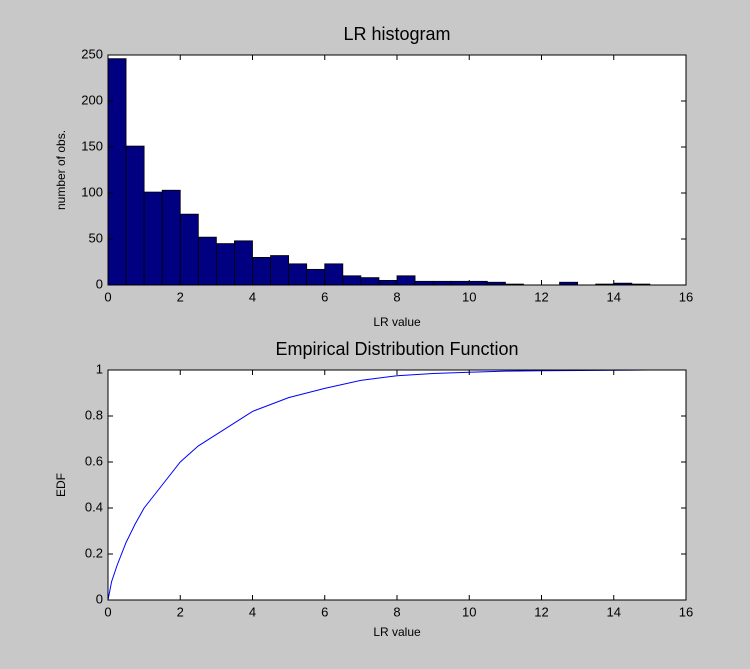 Image resolution: width=750 pixels, height=669 pixels. Describe the element at coordinates (396, 34) in the screenshot. I see `chart-title: LR histogram` at that location.